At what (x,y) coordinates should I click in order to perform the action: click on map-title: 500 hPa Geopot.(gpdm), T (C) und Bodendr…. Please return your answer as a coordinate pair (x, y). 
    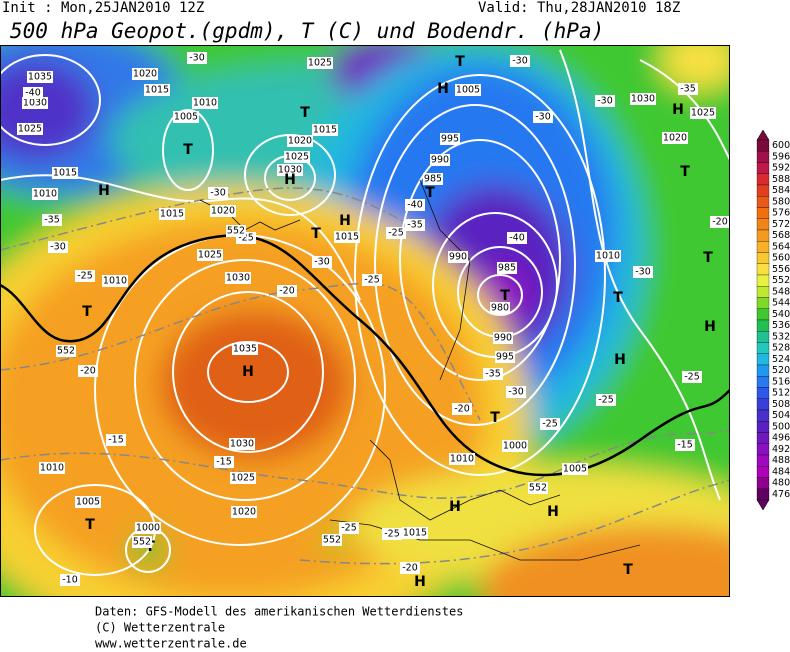
    Looking at the image, I should click on (307, 31).